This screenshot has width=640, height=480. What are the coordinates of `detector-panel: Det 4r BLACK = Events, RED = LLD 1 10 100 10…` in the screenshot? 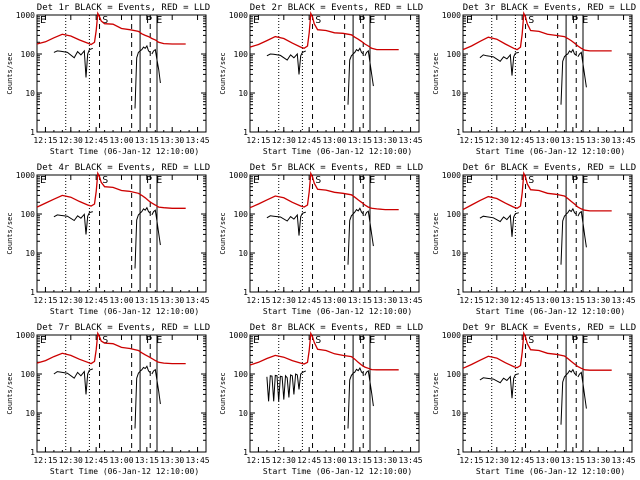 It's located at (106, 240).